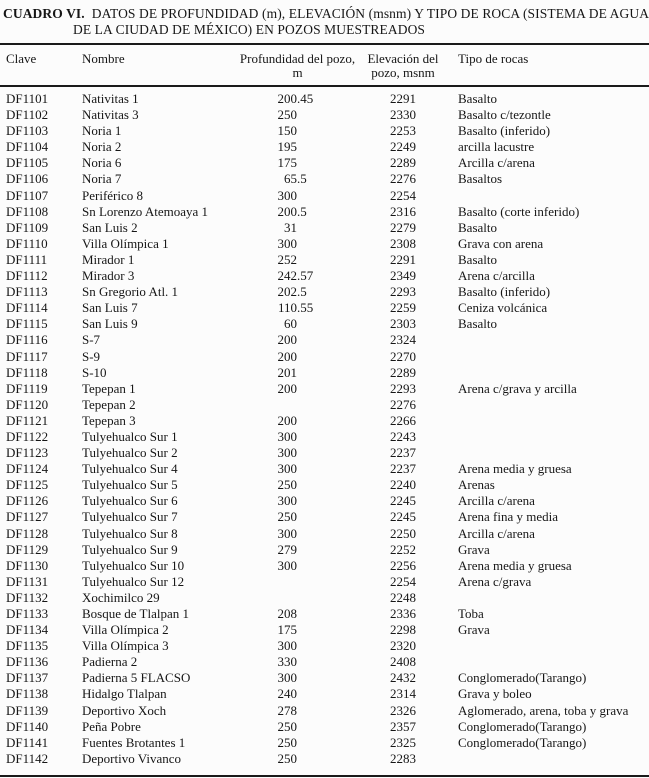  I want to click on table-row: DF1104 Noria 2 195 2249 arcilla lacustre, so click(324, 147).